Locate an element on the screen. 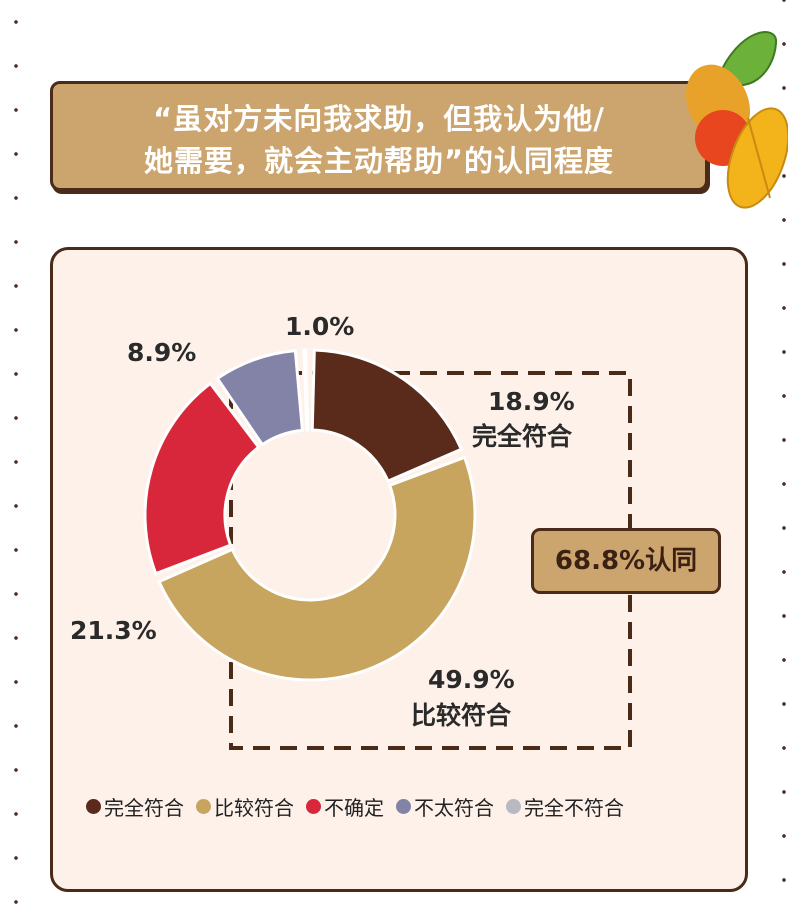 Image resolution: width=800 pixels, height=921 pixels. chart-title: “虽对方未向我求助，但我认为他/ 她需要，就会主动帮助”的认同程度 is located at coordinates (379, 140).